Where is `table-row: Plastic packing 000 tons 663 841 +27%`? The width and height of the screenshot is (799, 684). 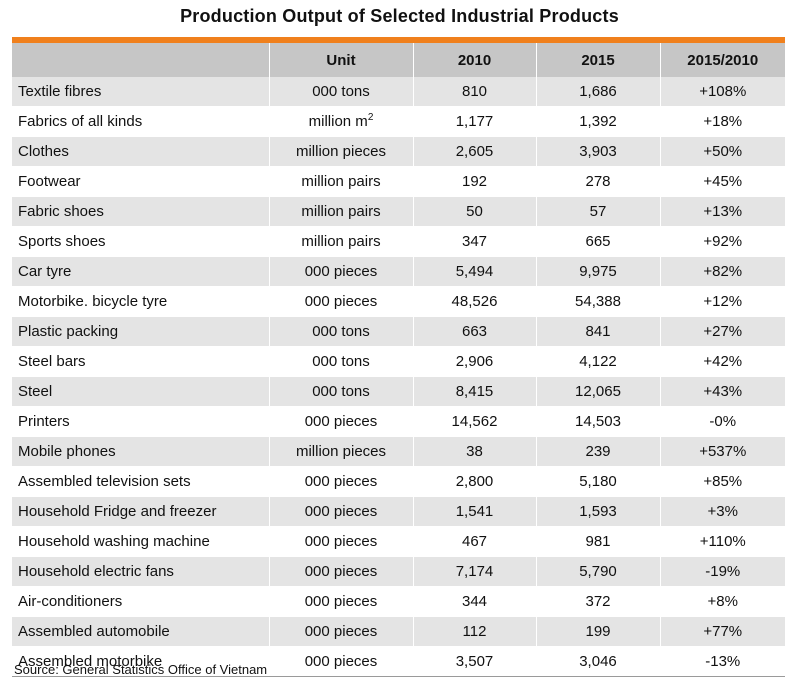
table-row: Plastic packing 000 tons 663 841 +27% is located at coordinates (398, 331).